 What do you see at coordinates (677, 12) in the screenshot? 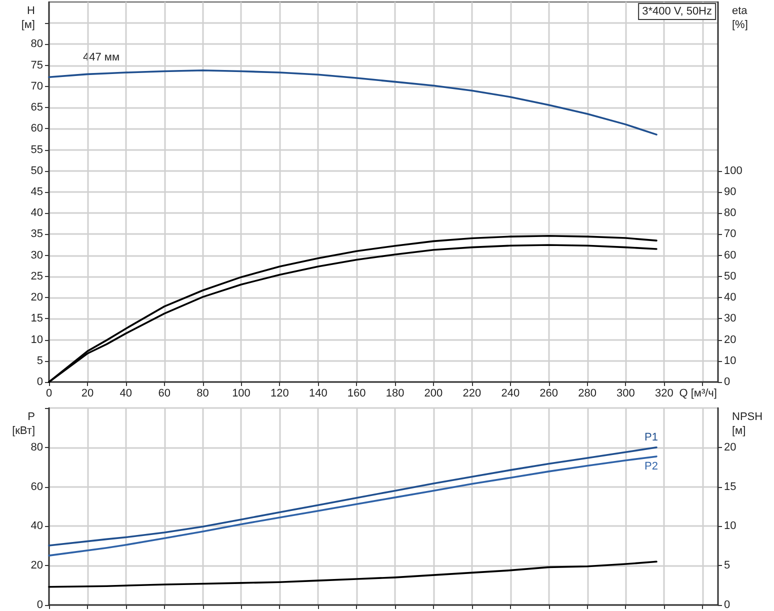
I see `chart-title: 3*400 V, 50Hz` at bounding box center [677, 12].